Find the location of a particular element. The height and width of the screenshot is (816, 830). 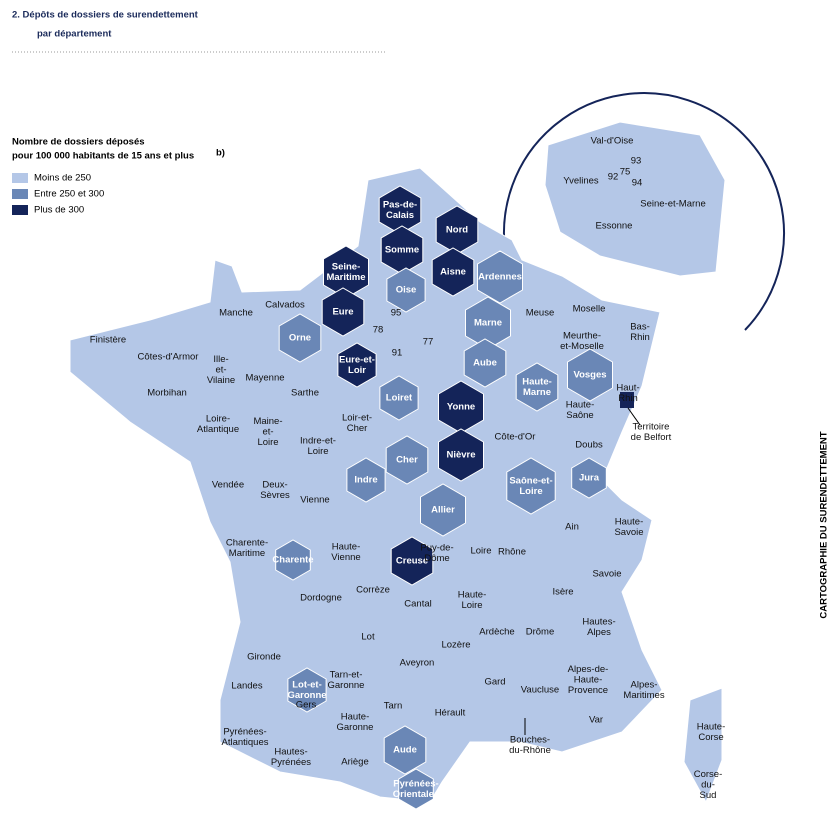

department-label: 95 is located at coordinates (396, 313).